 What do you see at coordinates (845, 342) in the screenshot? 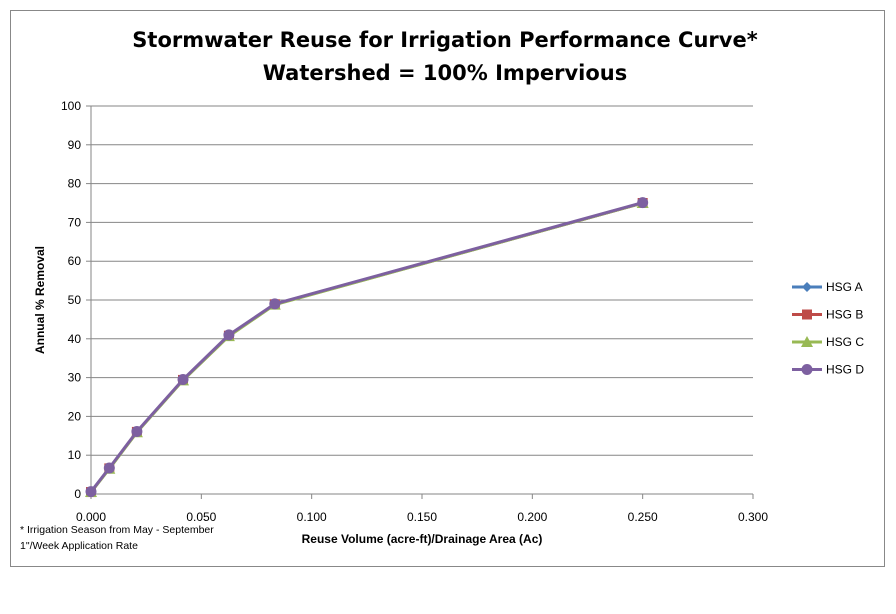
I see `legend-label: HSG C` at bounding box center [845, 342].